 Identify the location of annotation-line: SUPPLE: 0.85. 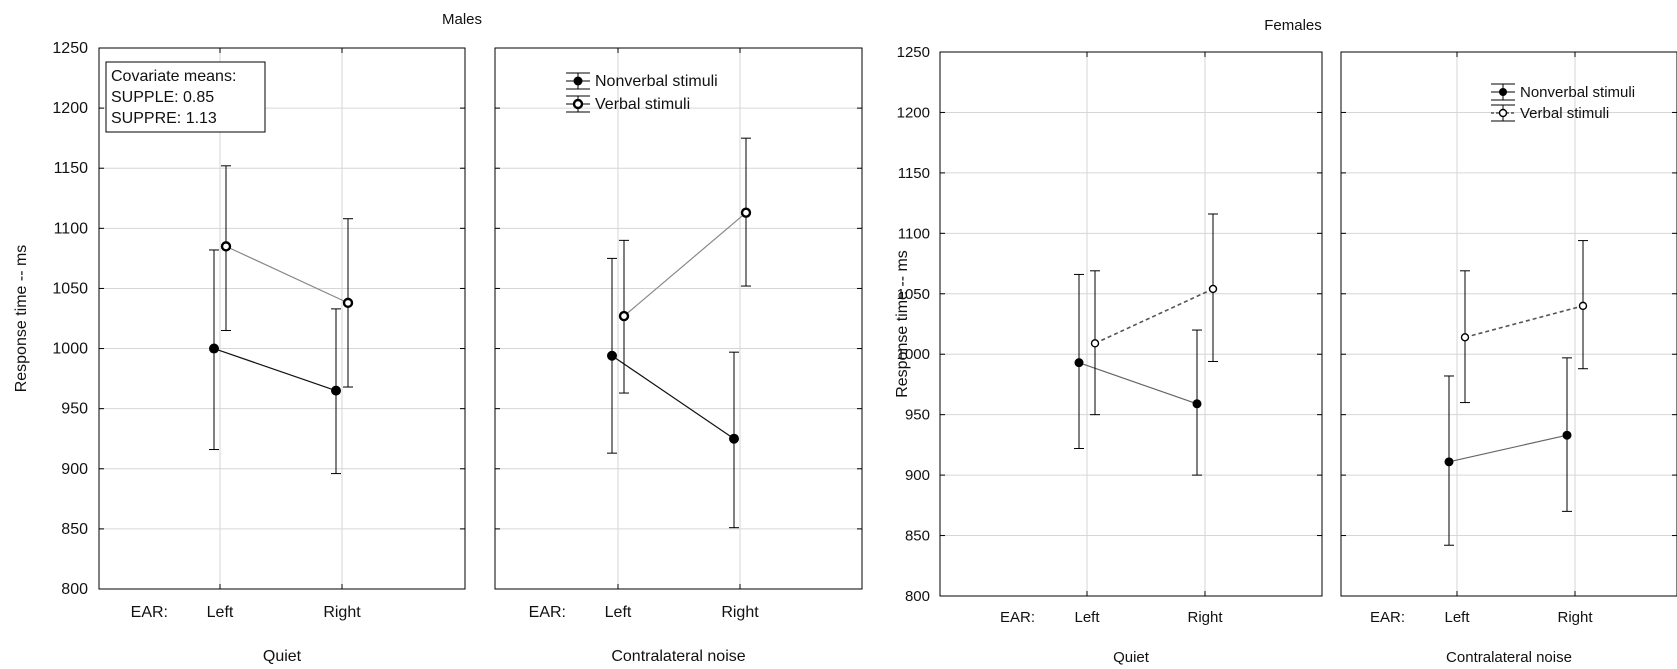
(162, 97).